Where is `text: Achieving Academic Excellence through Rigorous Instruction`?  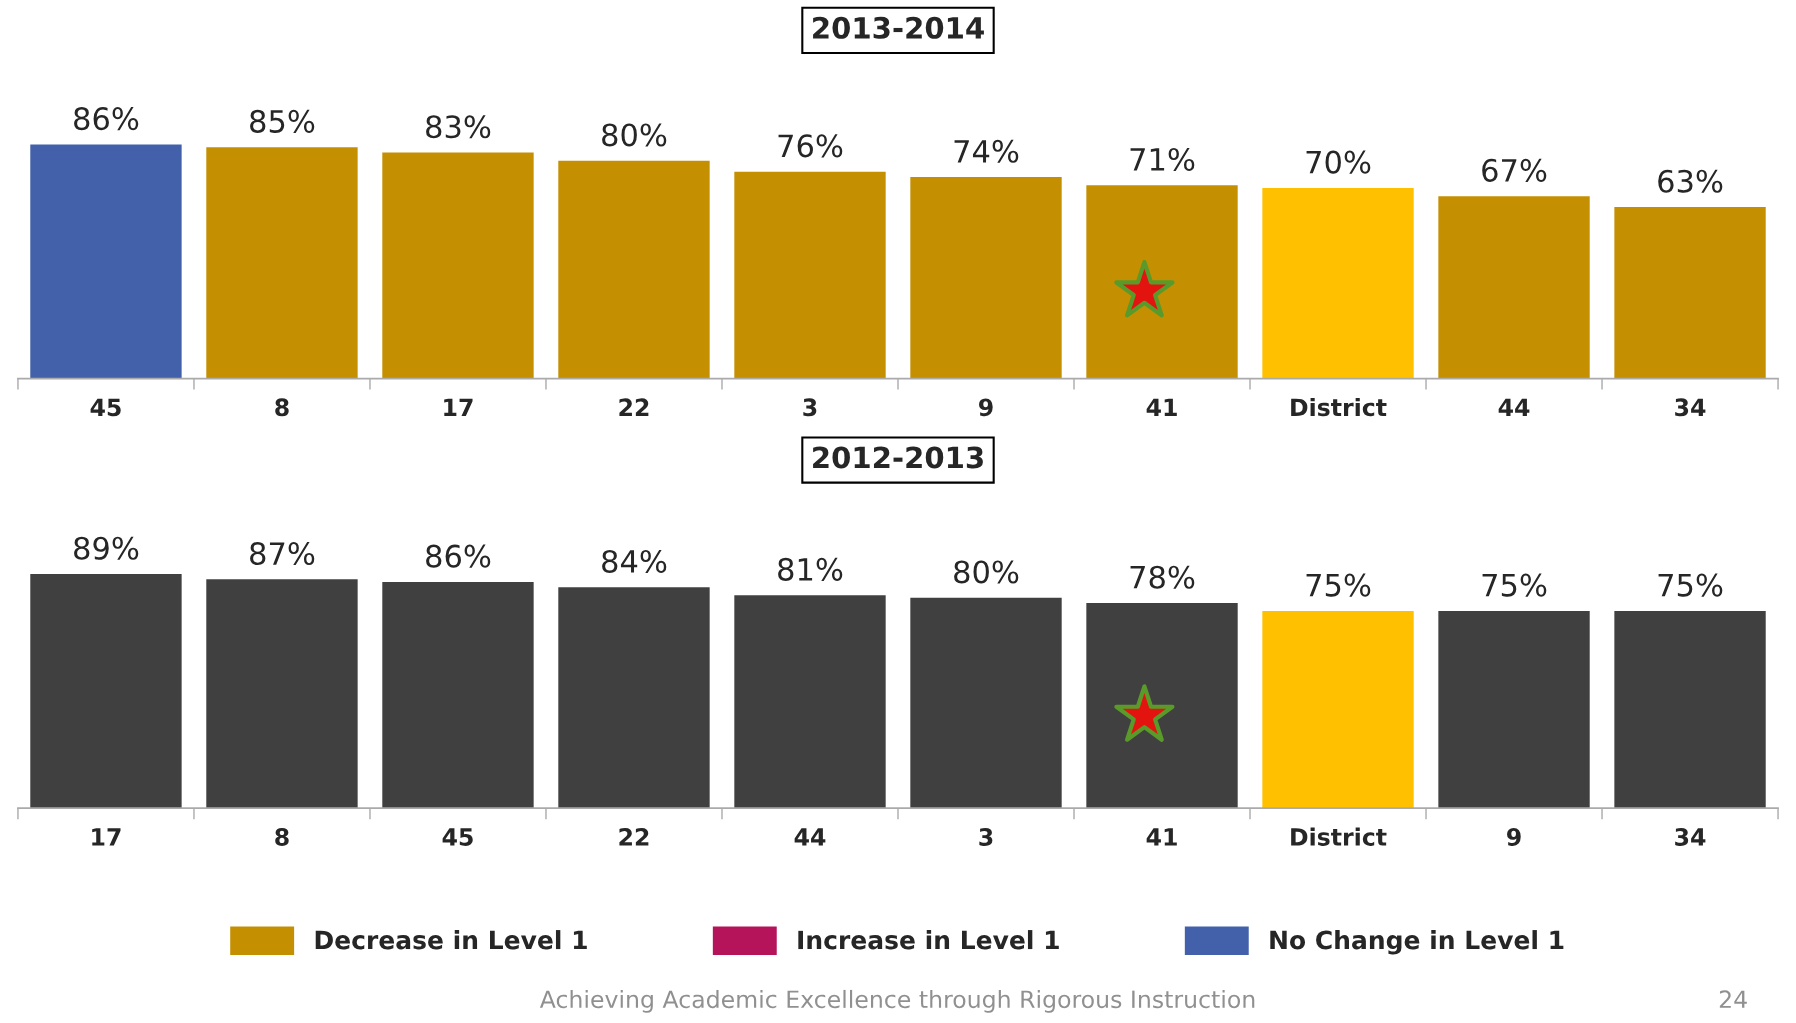
text: Achieving Academic Excellence through Rigorous Instruction is located at coordinates (897, 1001).